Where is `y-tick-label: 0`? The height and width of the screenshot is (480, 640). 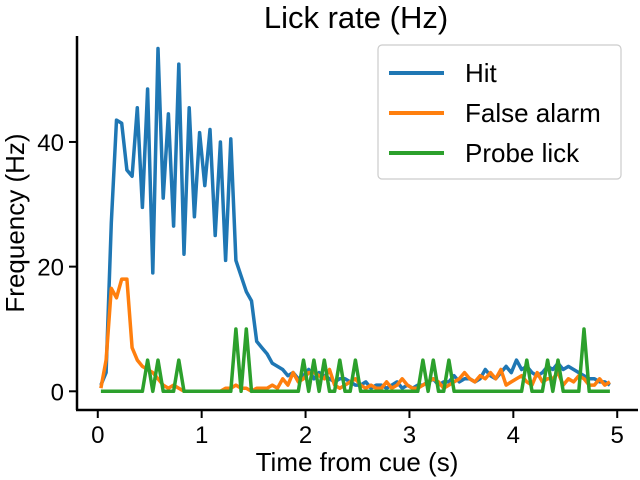 y-tick-label: 0 is located at coordinates (57, 392).